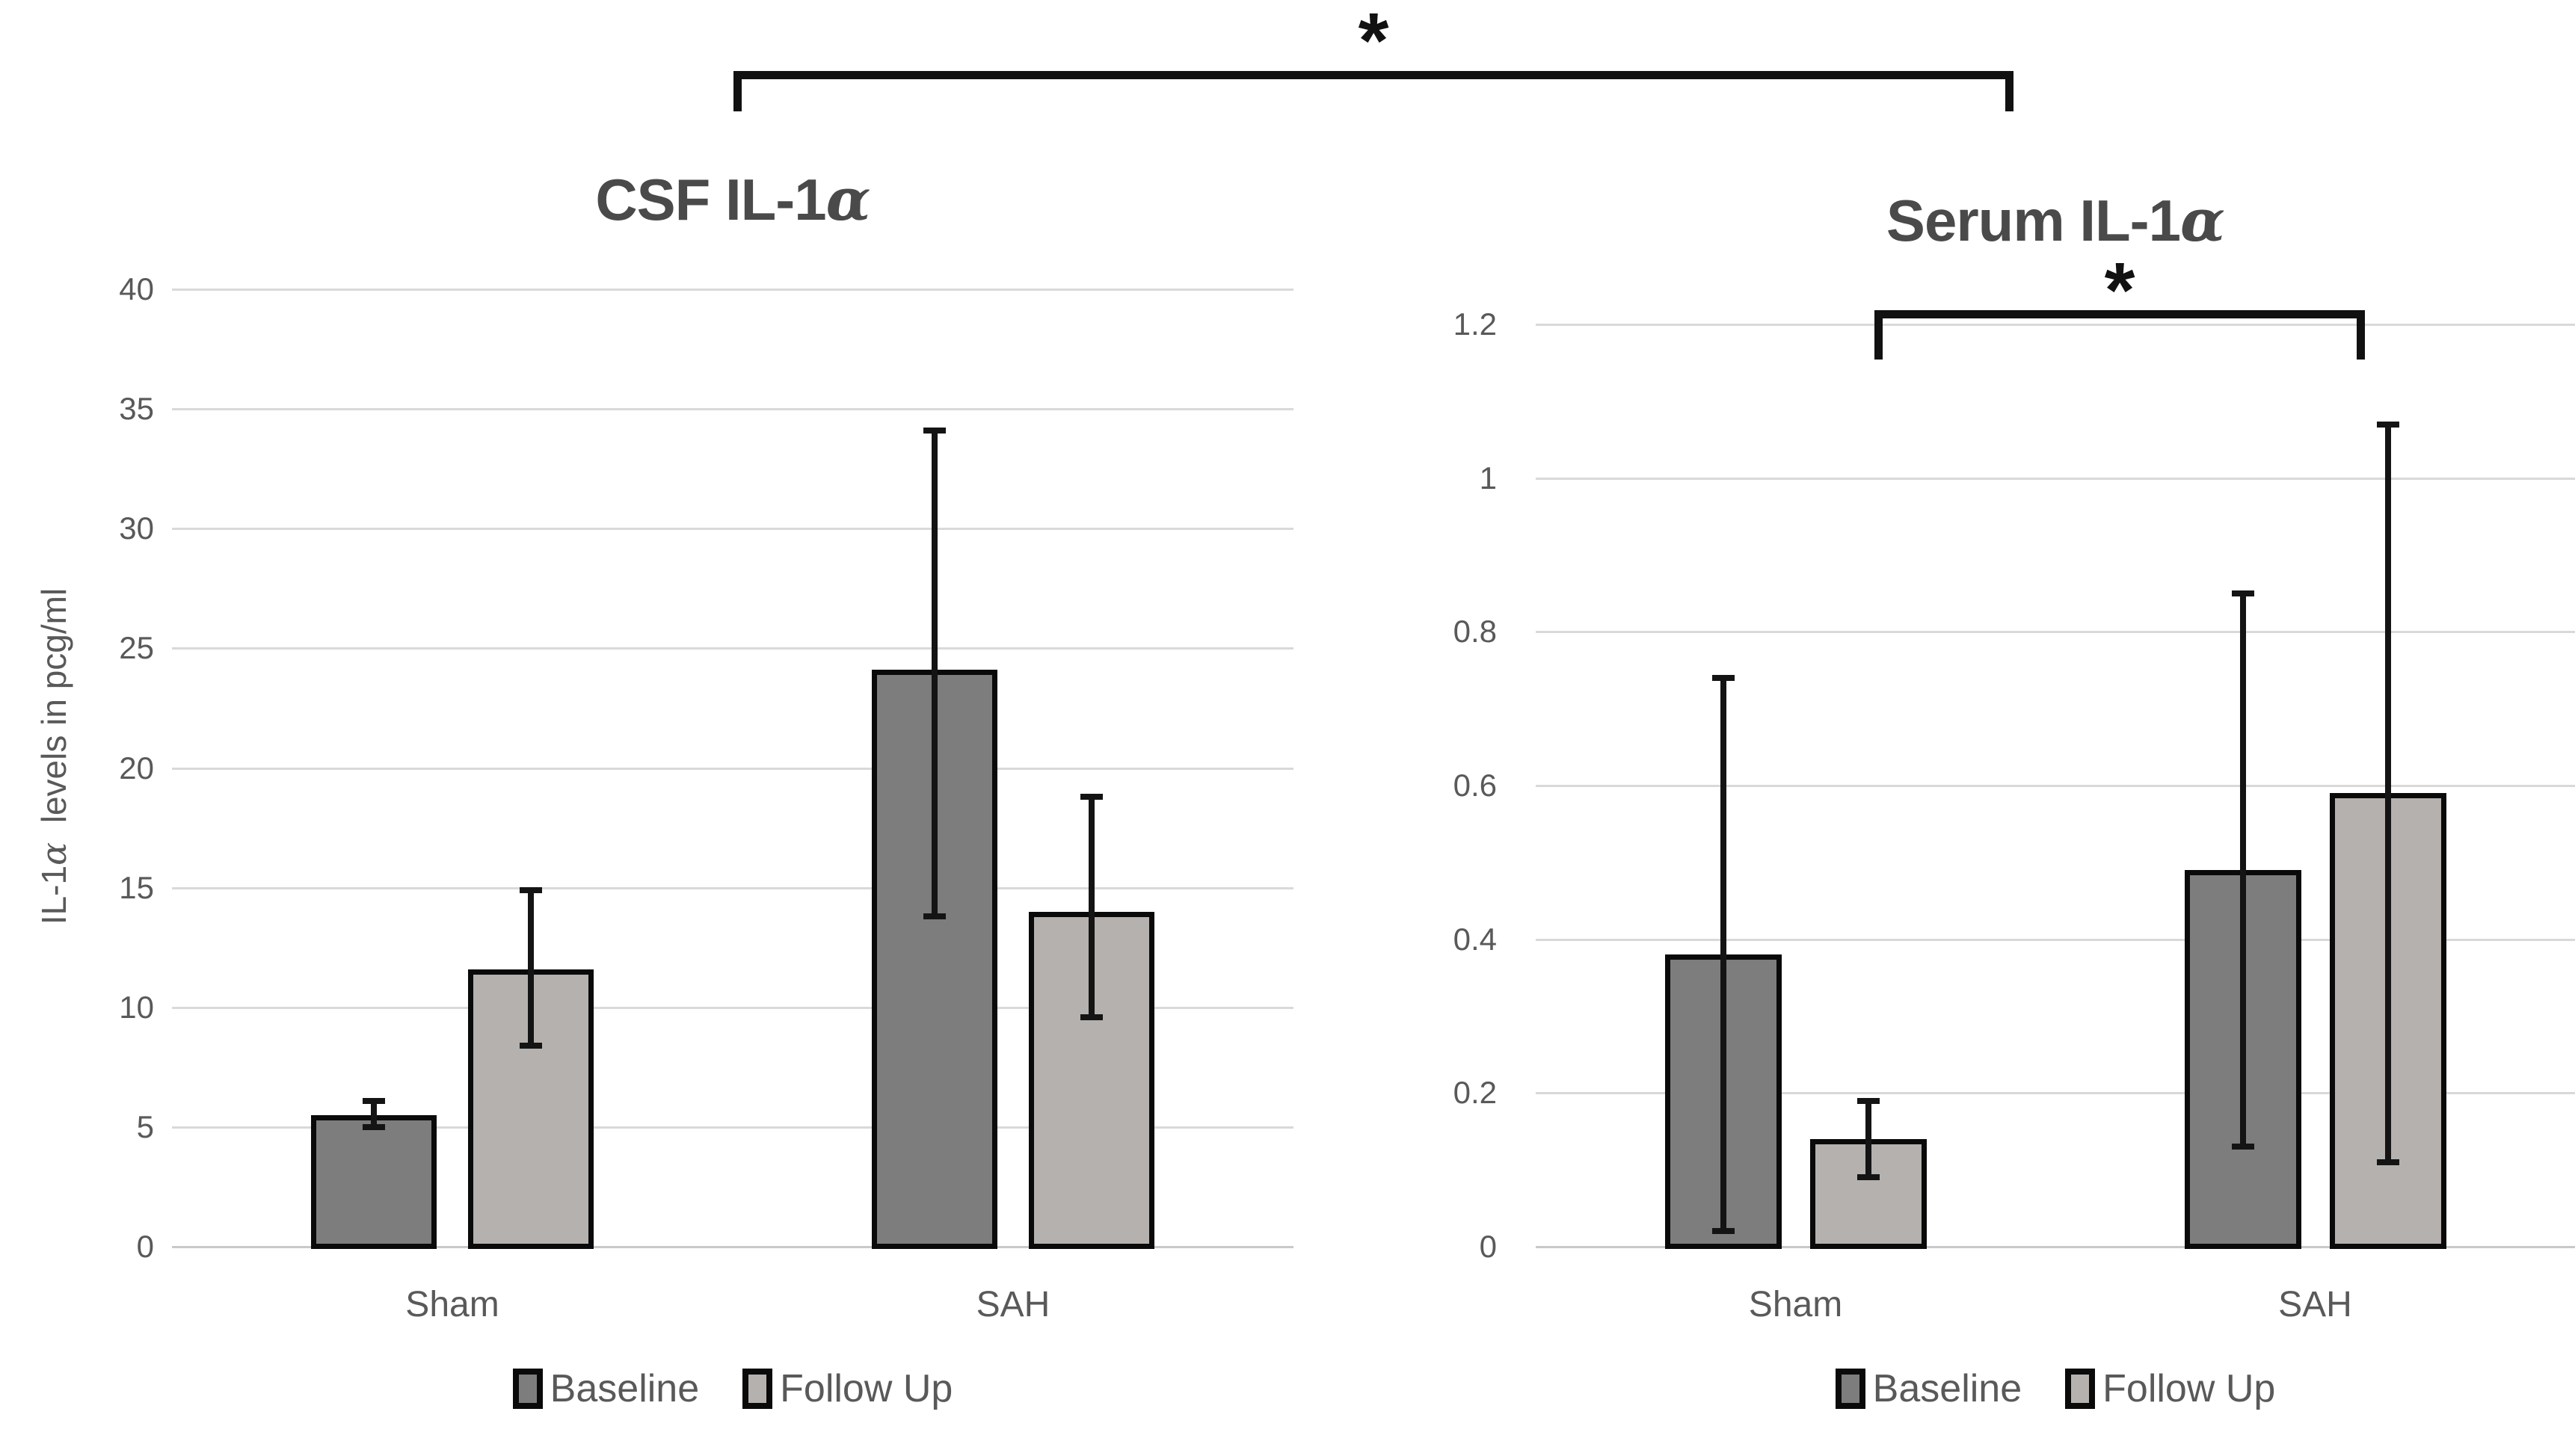 This screenshot has height=1456, width=2575. What do you see at coordinates (136, 768) in the screenshot?
I see `y-tick-label-20: 20` at bounding box center [136, 768].